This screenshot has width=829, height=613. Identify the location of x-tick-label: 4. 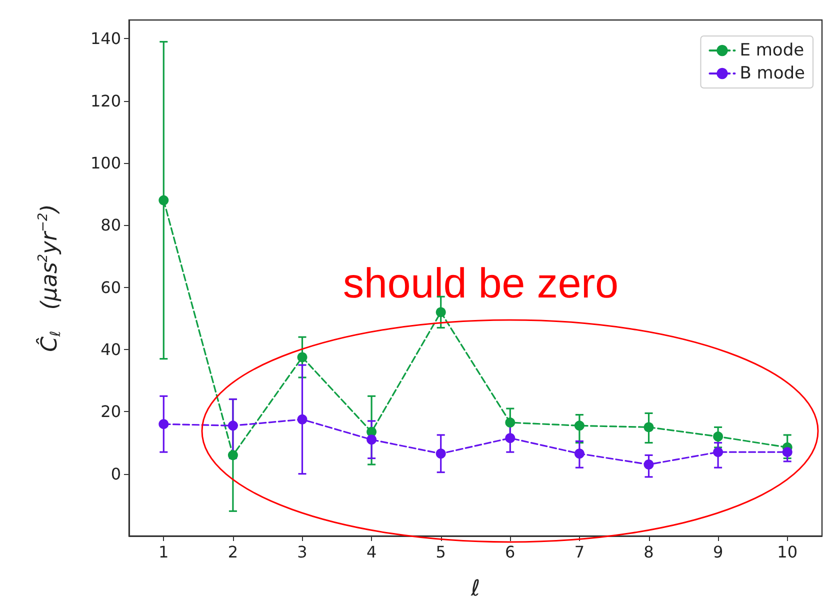
(371, 552).